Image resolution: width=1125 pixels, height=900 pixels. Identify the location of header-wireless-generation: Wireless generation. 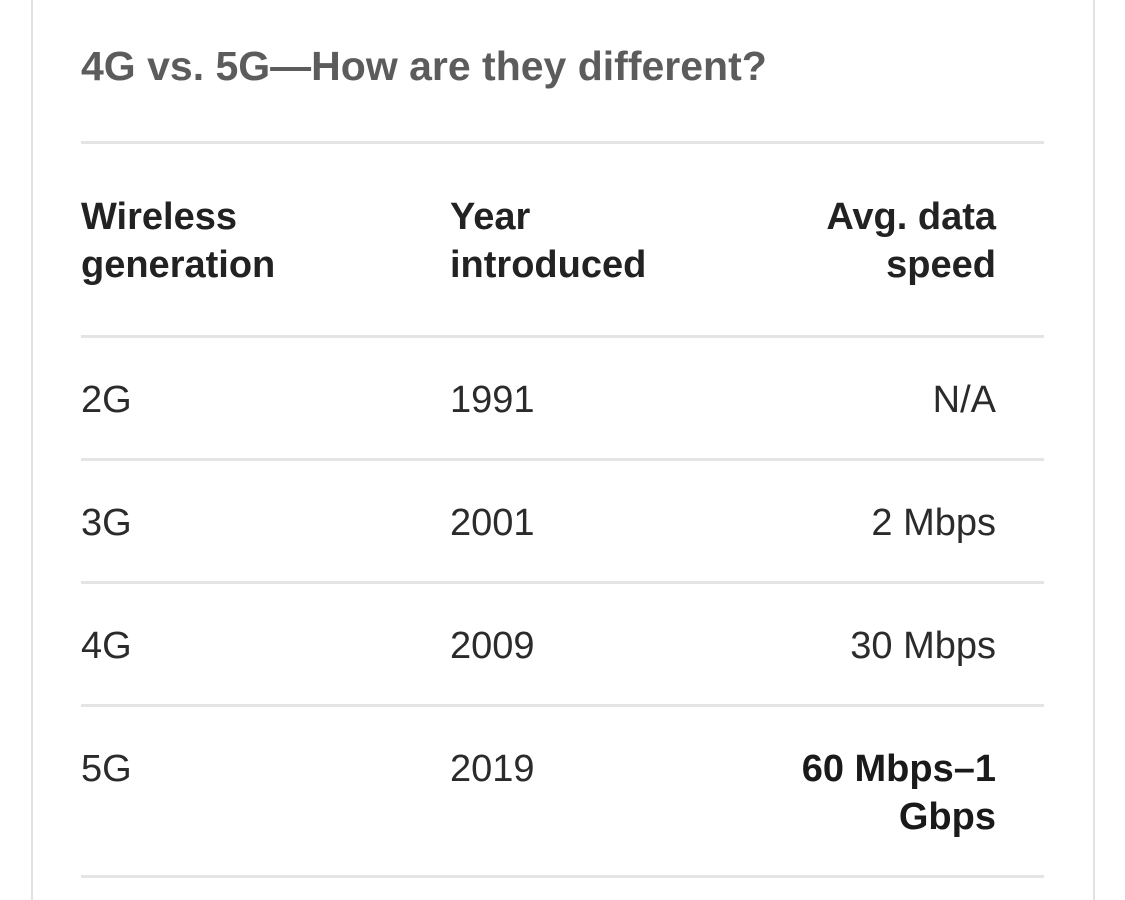
(178, 241).